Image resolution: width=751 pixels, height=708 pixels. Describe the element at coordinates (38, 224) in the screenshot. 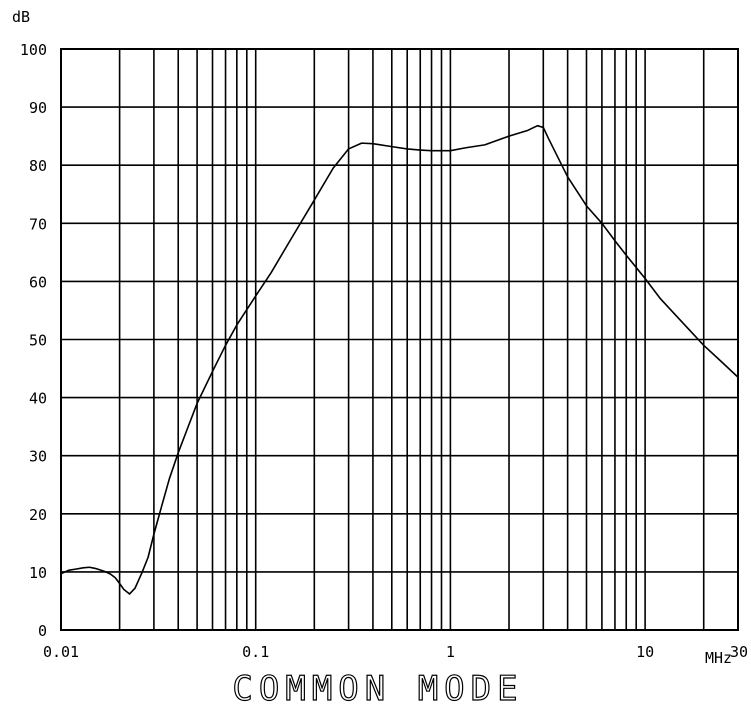

I see `y-tick-label: 70` at that location.